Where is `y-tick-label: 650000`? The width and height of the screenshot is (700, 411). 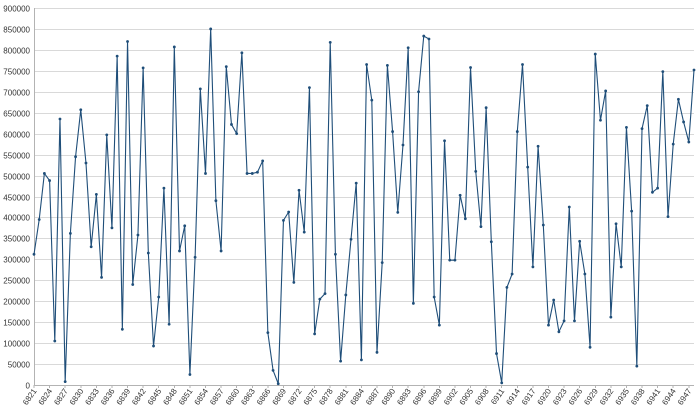 y-tick-label: 650000 is located at coordinates (16, 114).